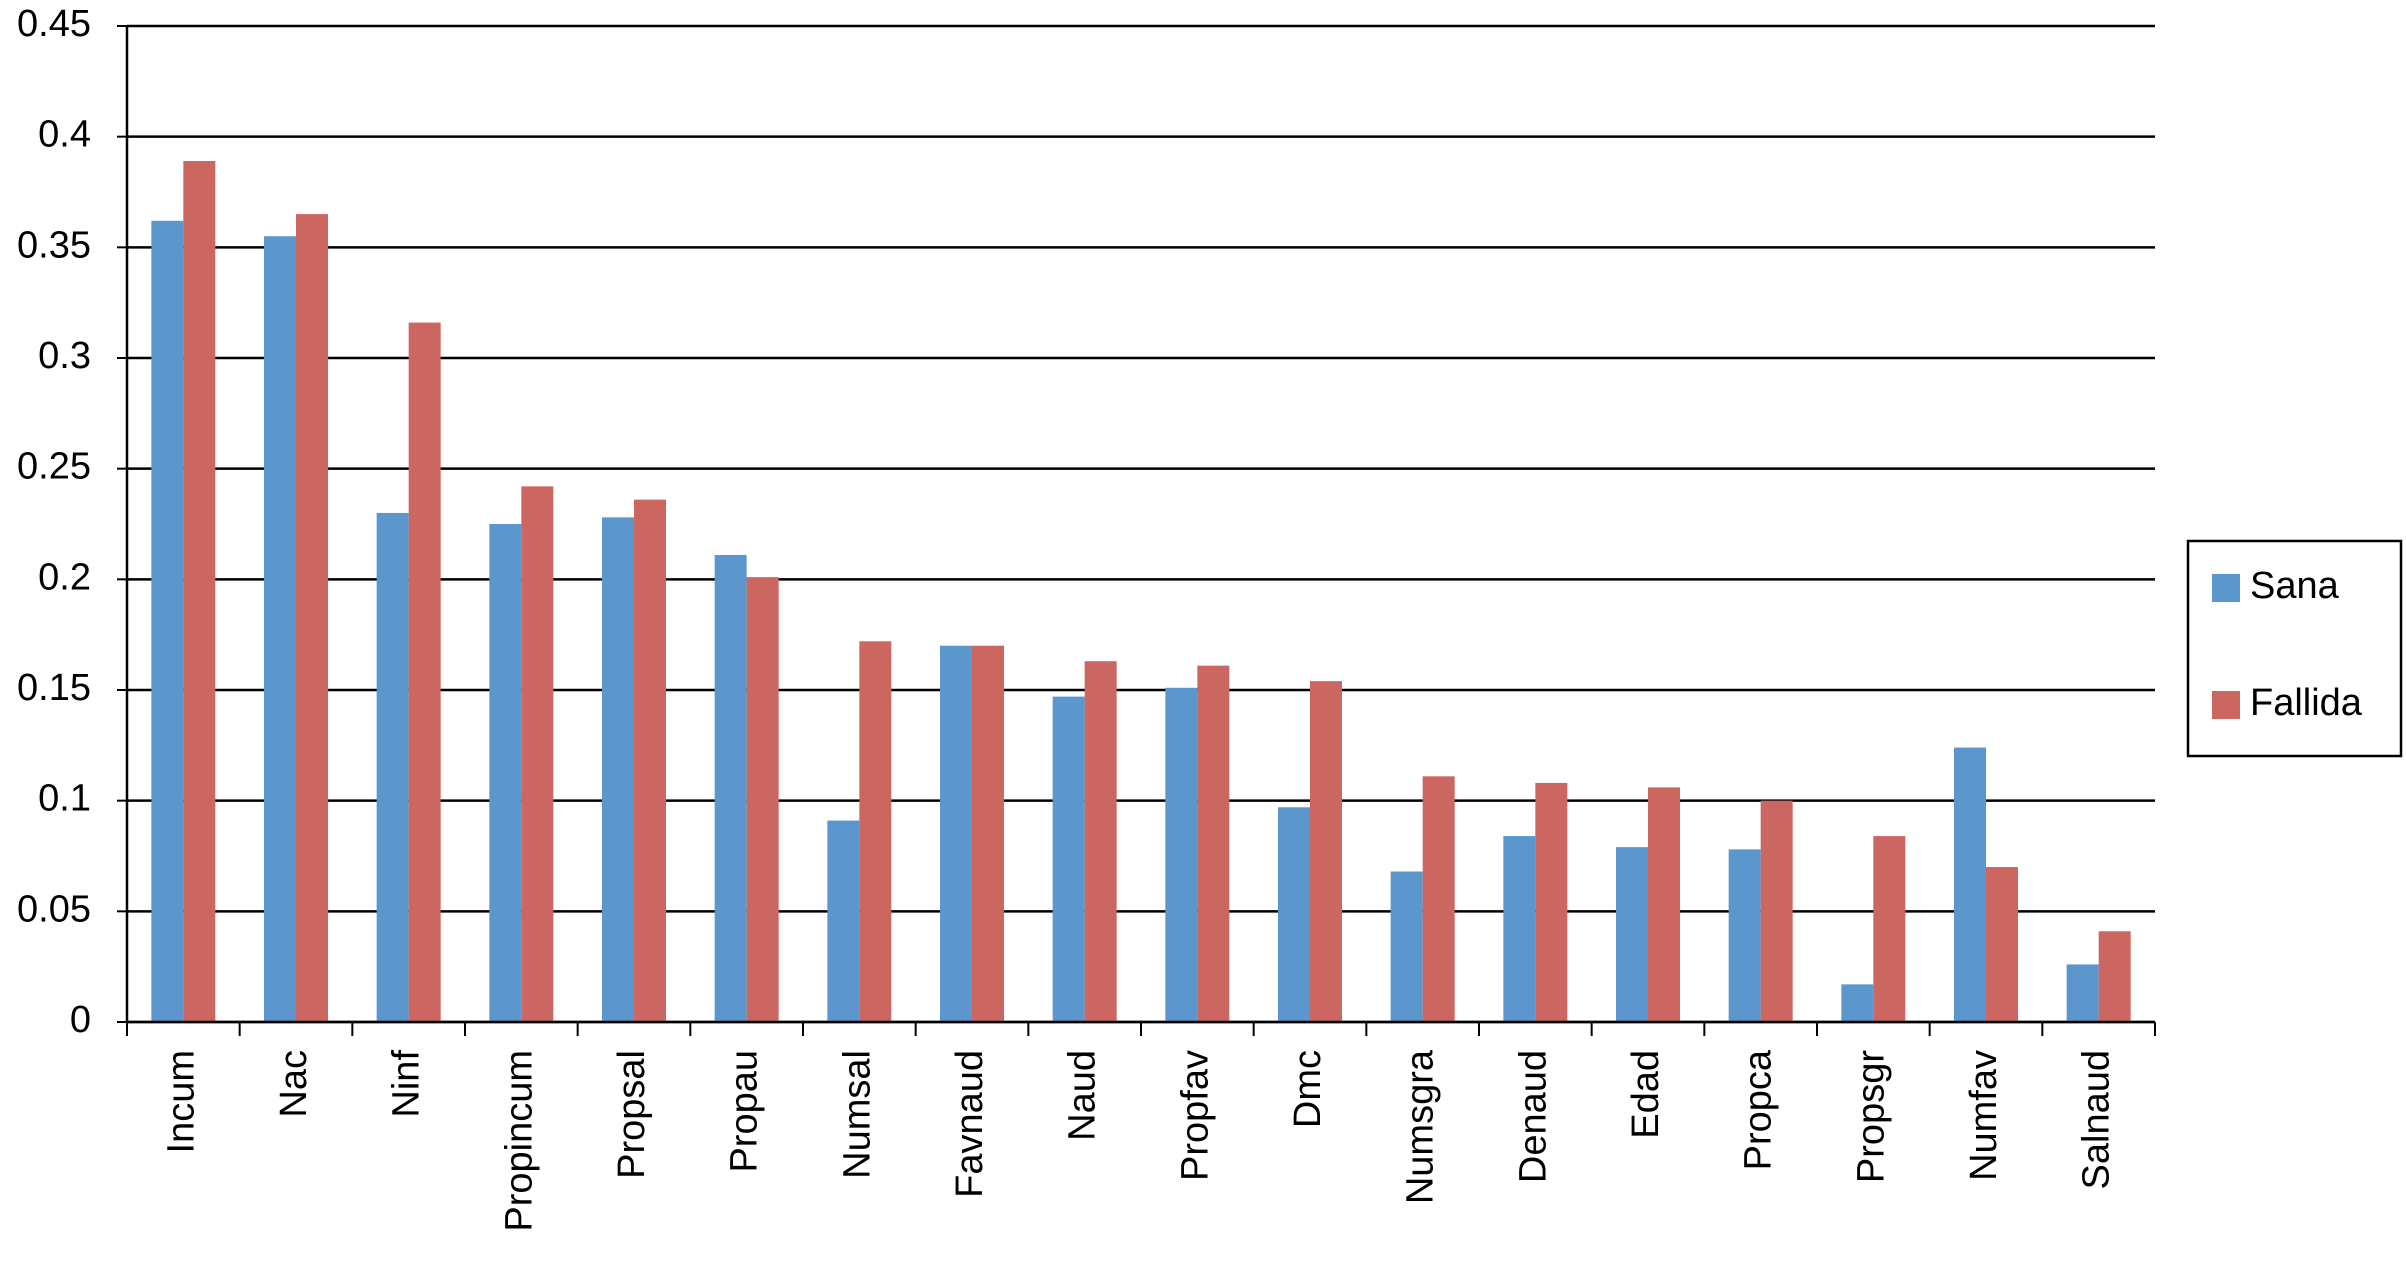  Describe the element at coordinates (2295, 586) in the screenshot. I see `legend-label: Sana` at that location.